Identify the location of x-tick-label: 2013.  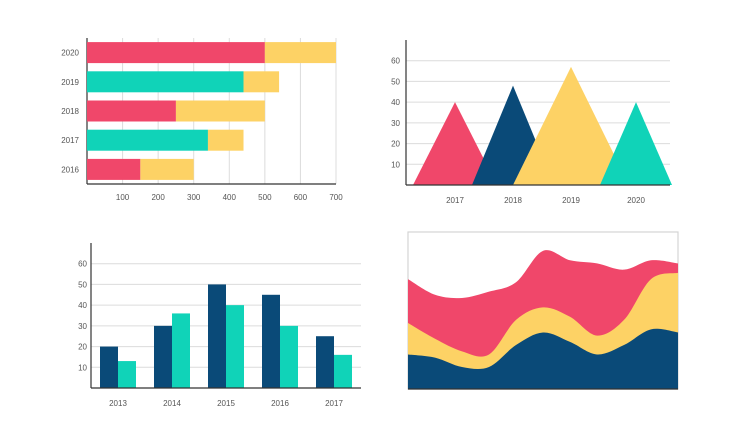
(118, 403).